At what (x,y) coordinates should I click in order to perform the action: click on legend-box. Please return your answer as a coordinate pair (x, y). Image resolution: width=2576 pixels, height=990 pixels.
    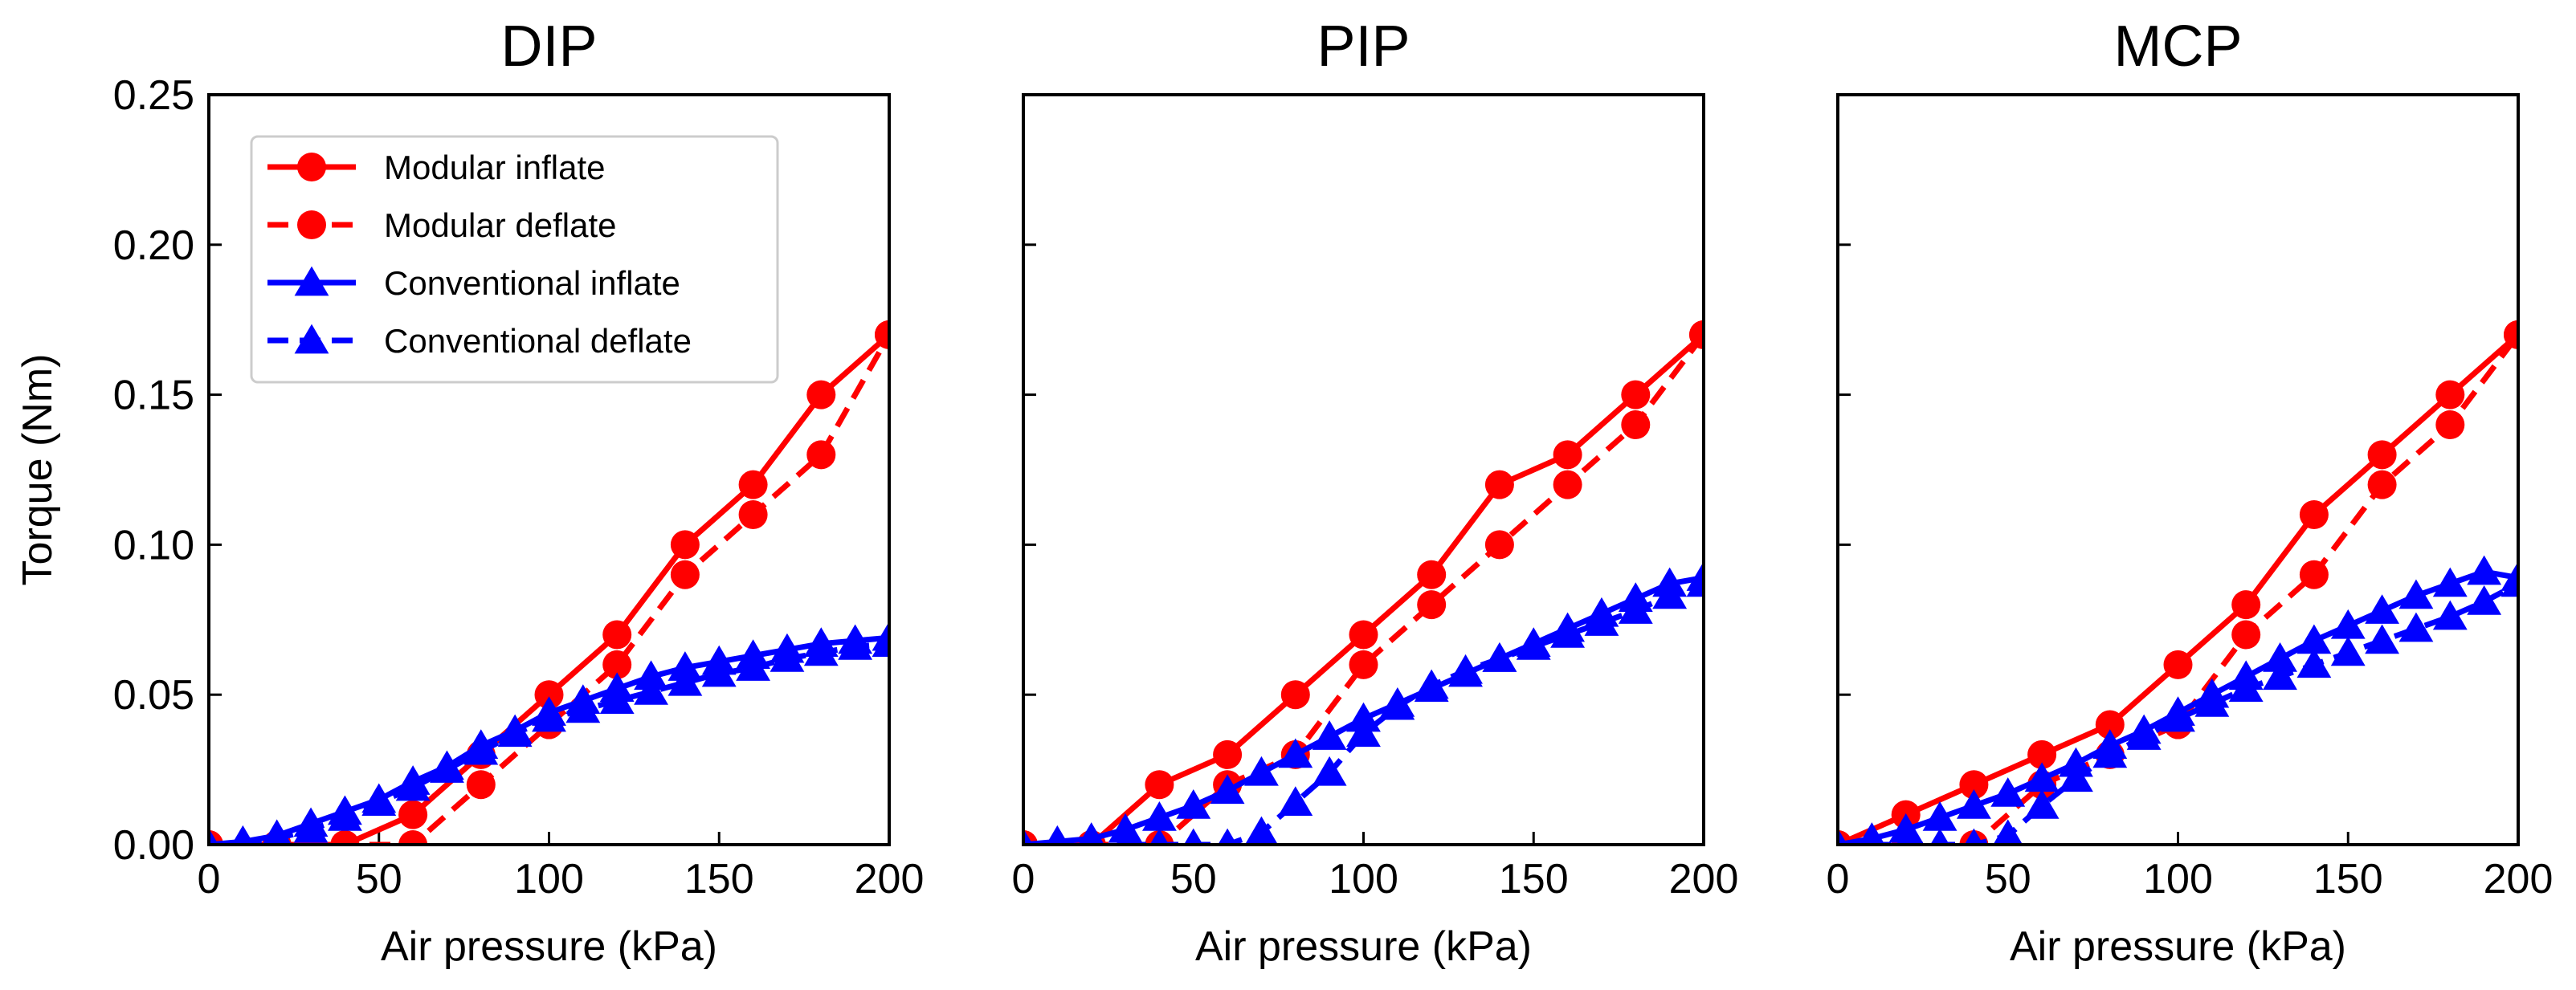
    Looking at the image, I should click on (514, 259).